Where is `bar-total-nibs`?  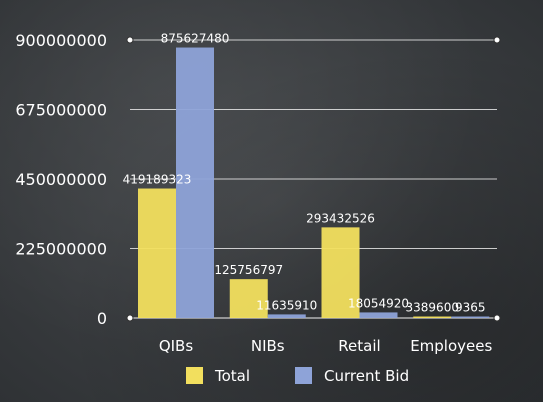
bar-total-nibs is located at coordinates (248, 298).